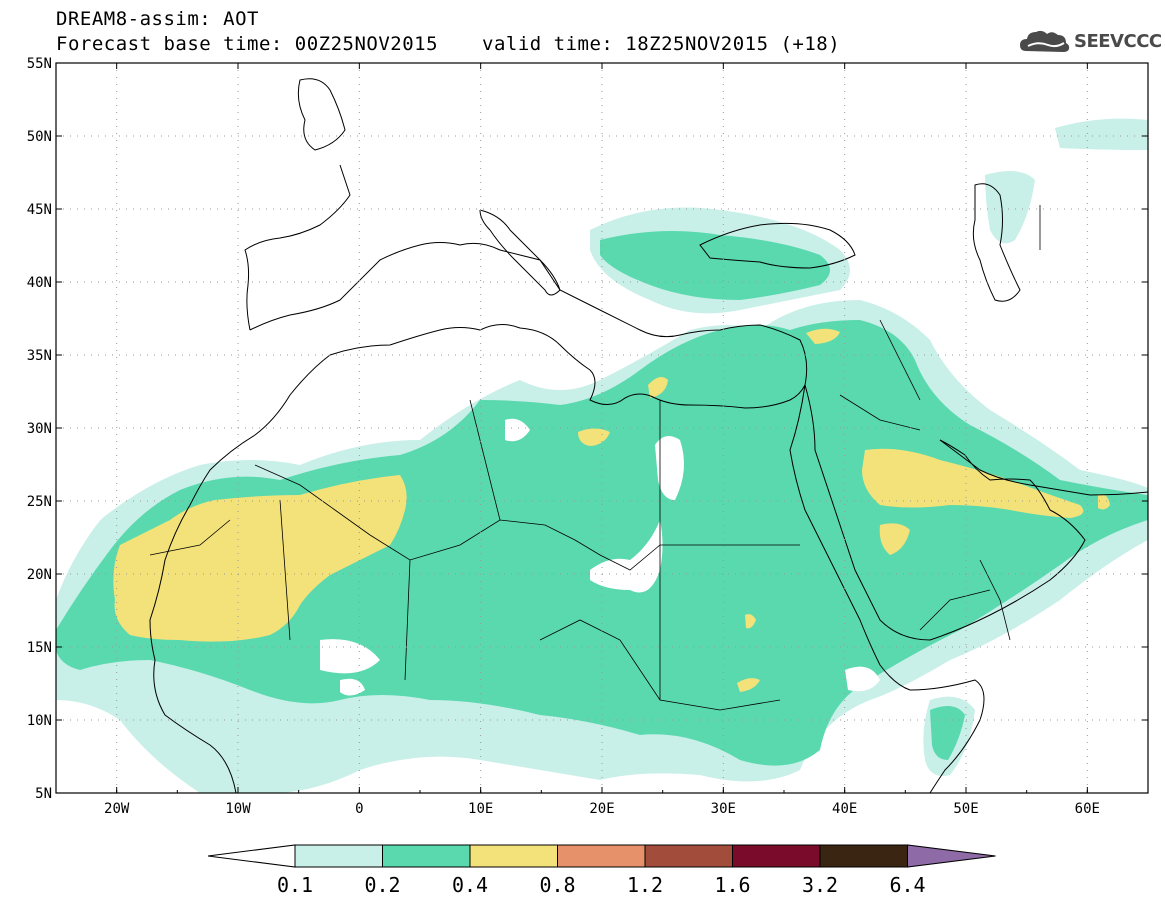 This screenshot has height=905, width=1165. Describe the element at coordinates (39, 210) in the screenshot. I see `lat-label: 45N` at that location.